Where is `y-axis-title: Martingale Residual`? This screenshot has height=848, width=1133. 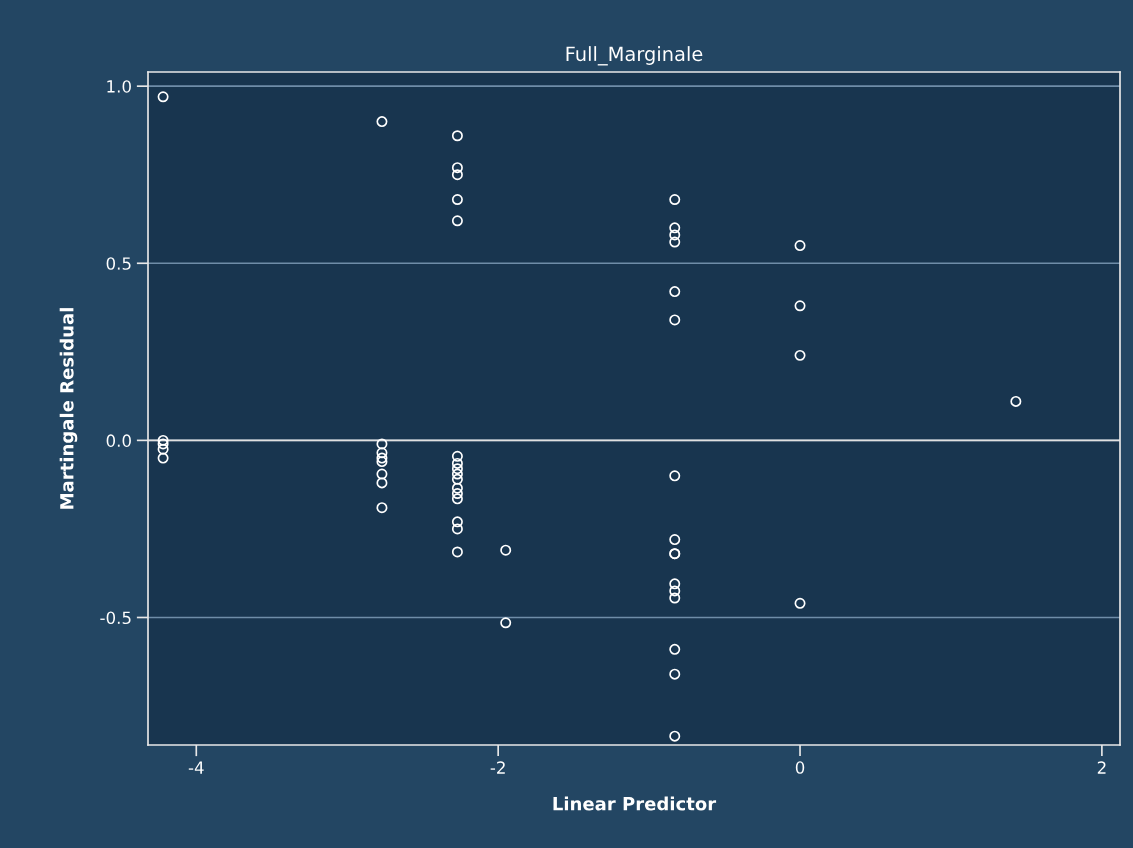 y-axis-title: Martingale Residual is located at coordinates (68, 408).